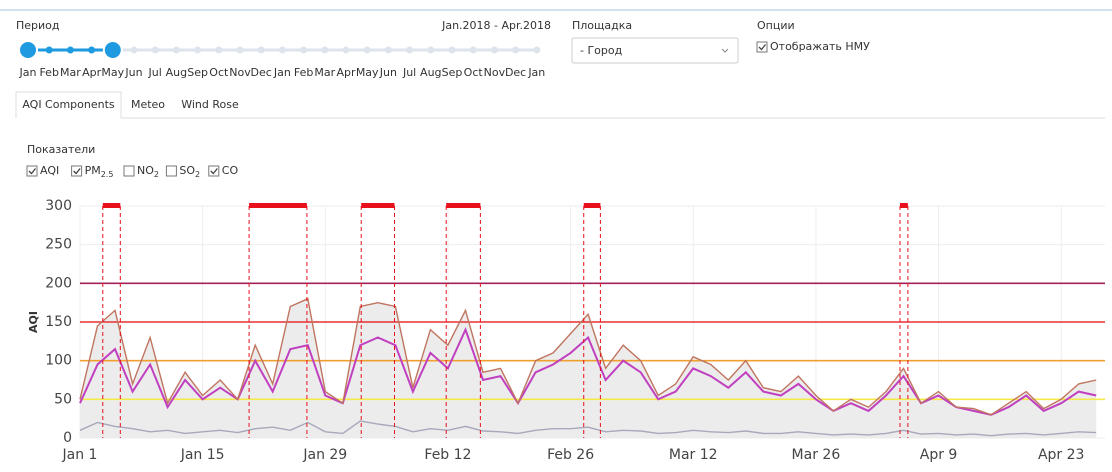 The image size is (1112, 472). Describe the element at coordinates (655, 50) in the screenshot. I see `site-select` at that location.